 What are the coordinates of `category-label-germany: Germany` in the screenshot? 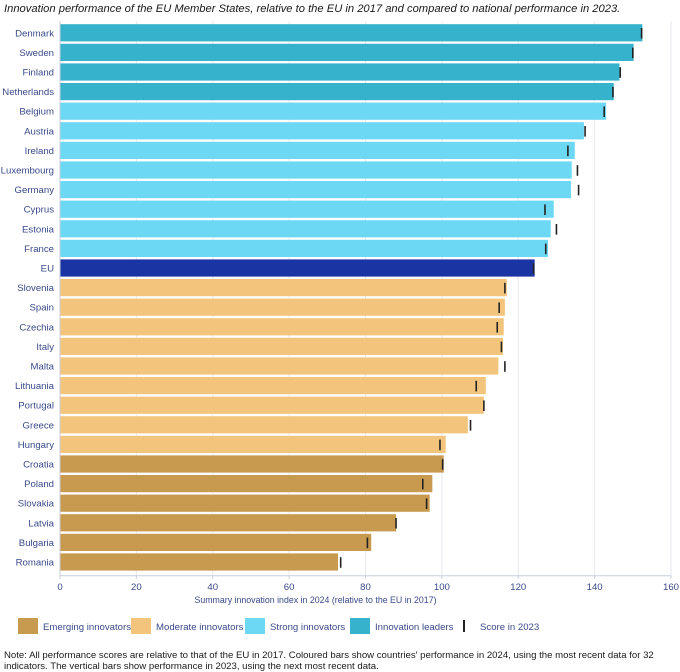 It's located at (35, 190).